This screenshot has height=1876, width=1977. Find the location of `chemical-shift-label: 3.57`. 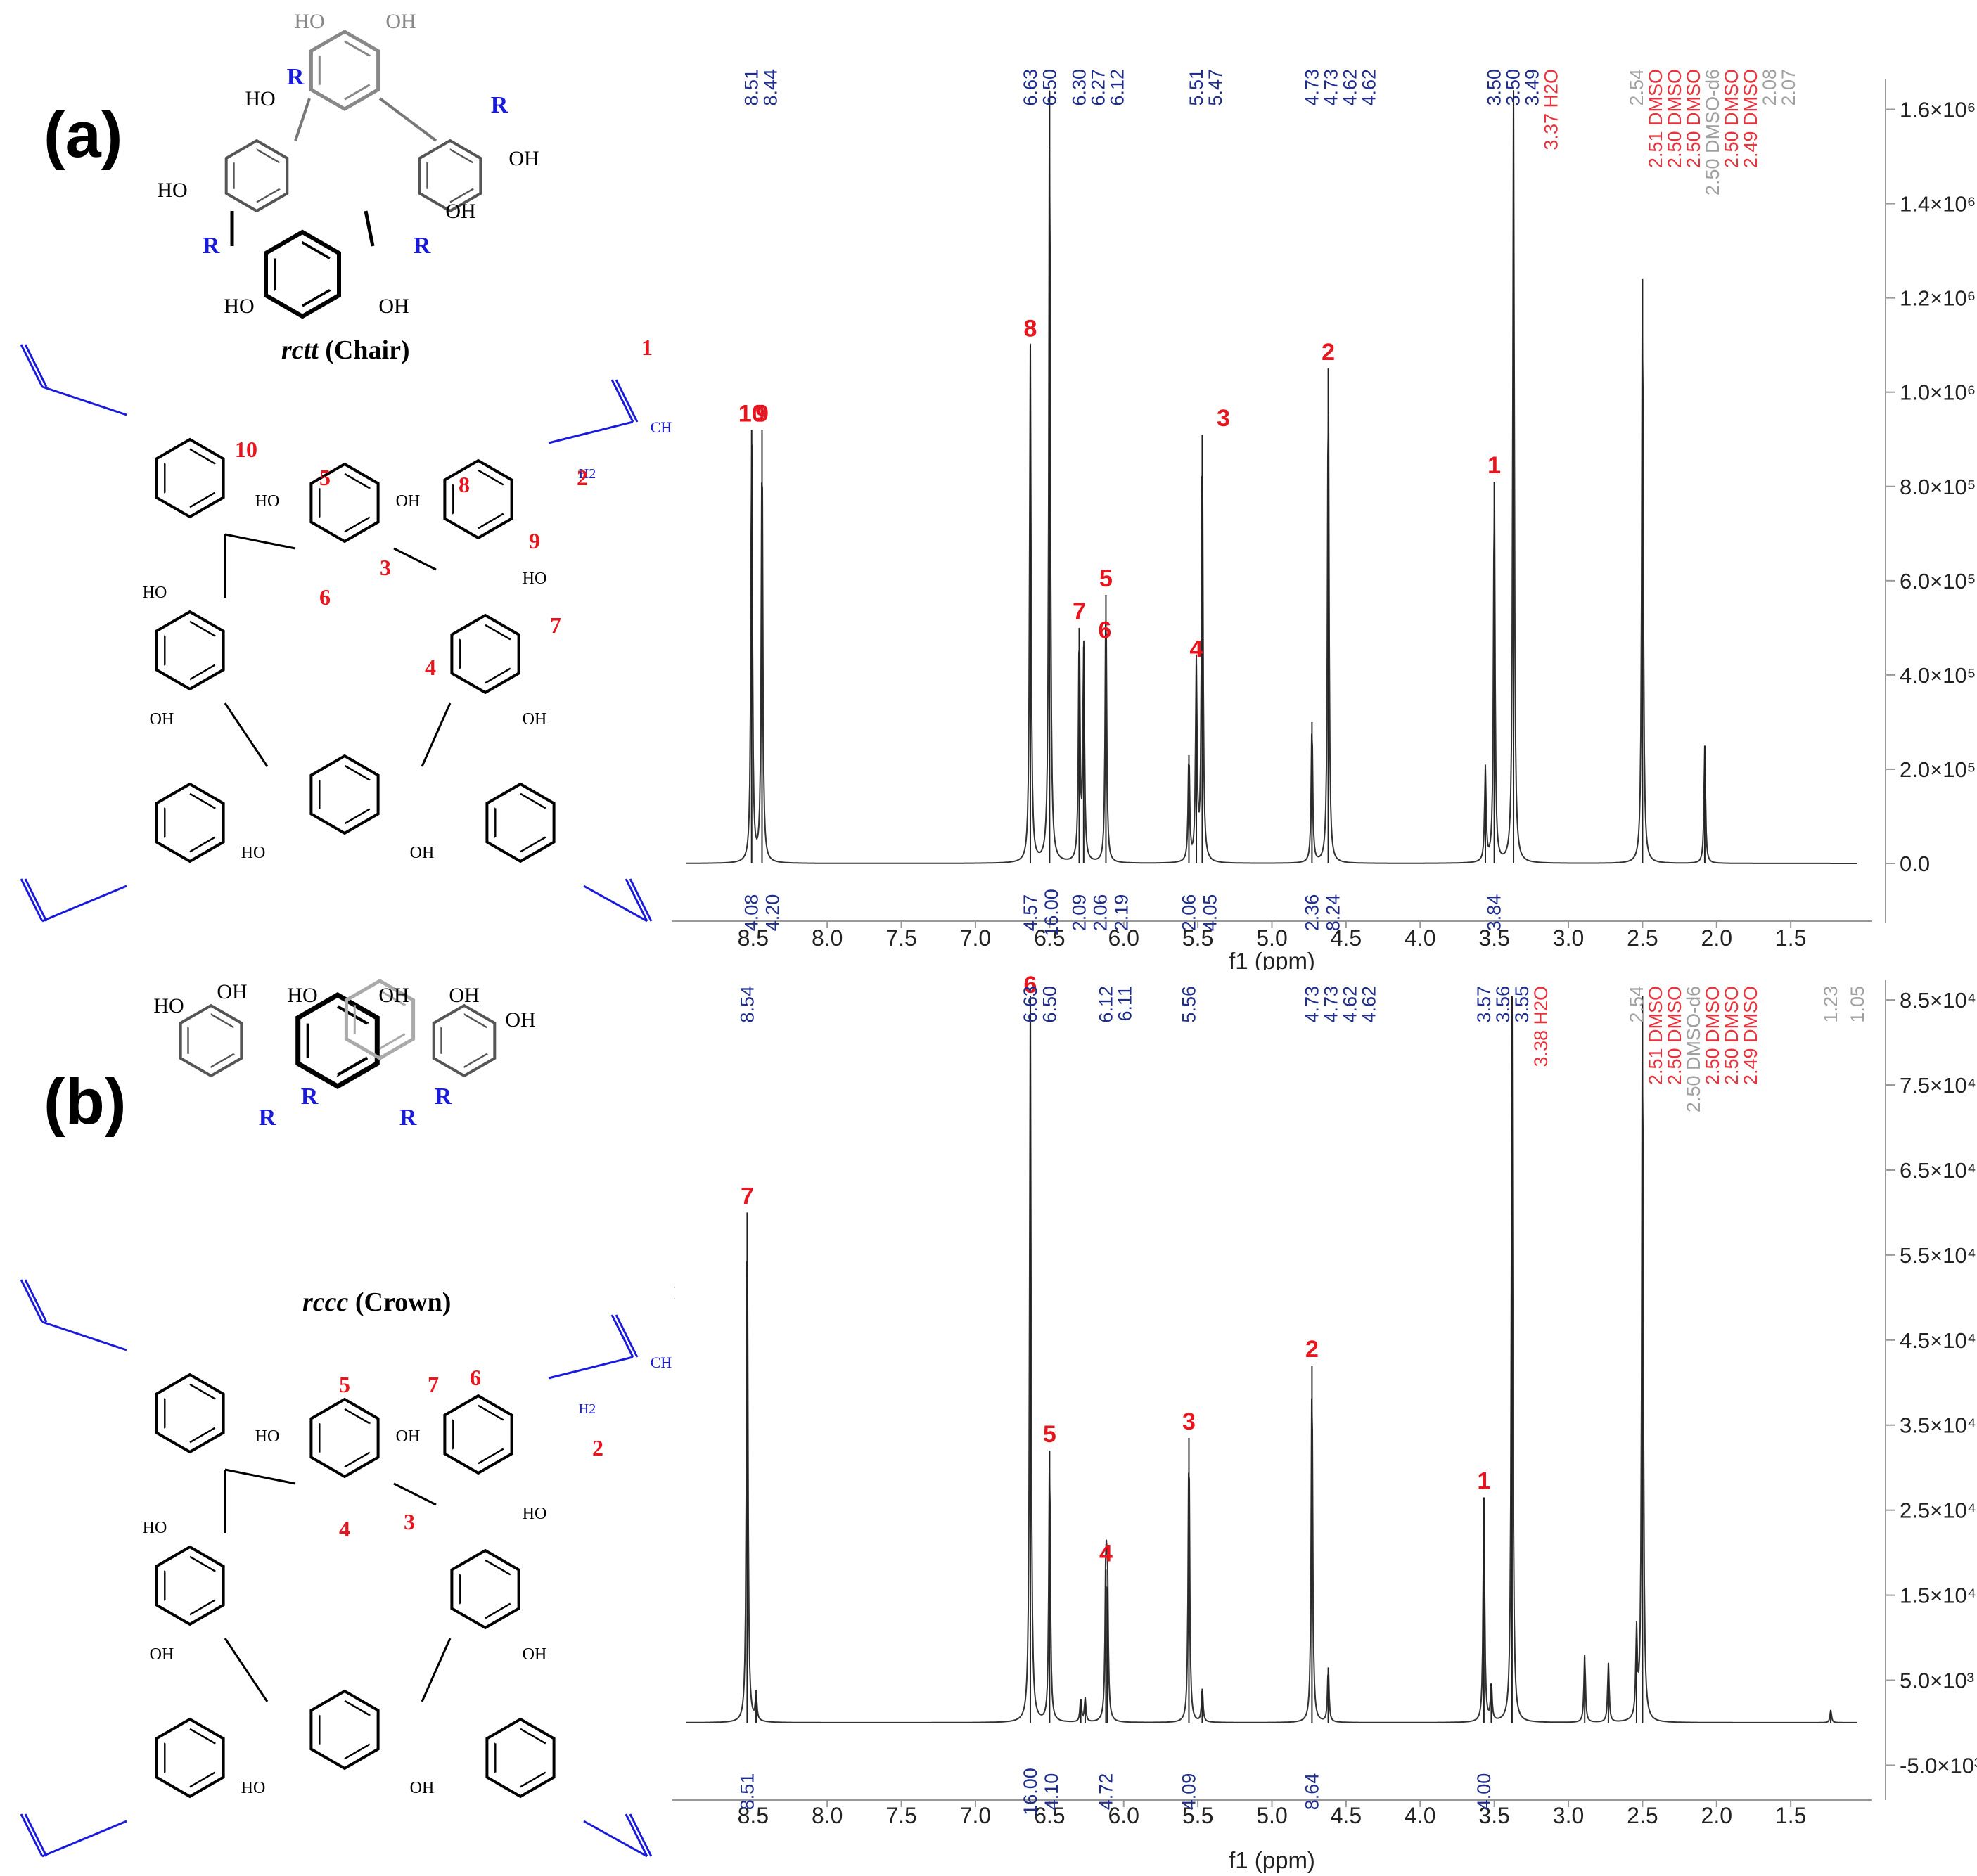

chemical-shift-label: 3.57 is located at coordinates (1484, 1004).